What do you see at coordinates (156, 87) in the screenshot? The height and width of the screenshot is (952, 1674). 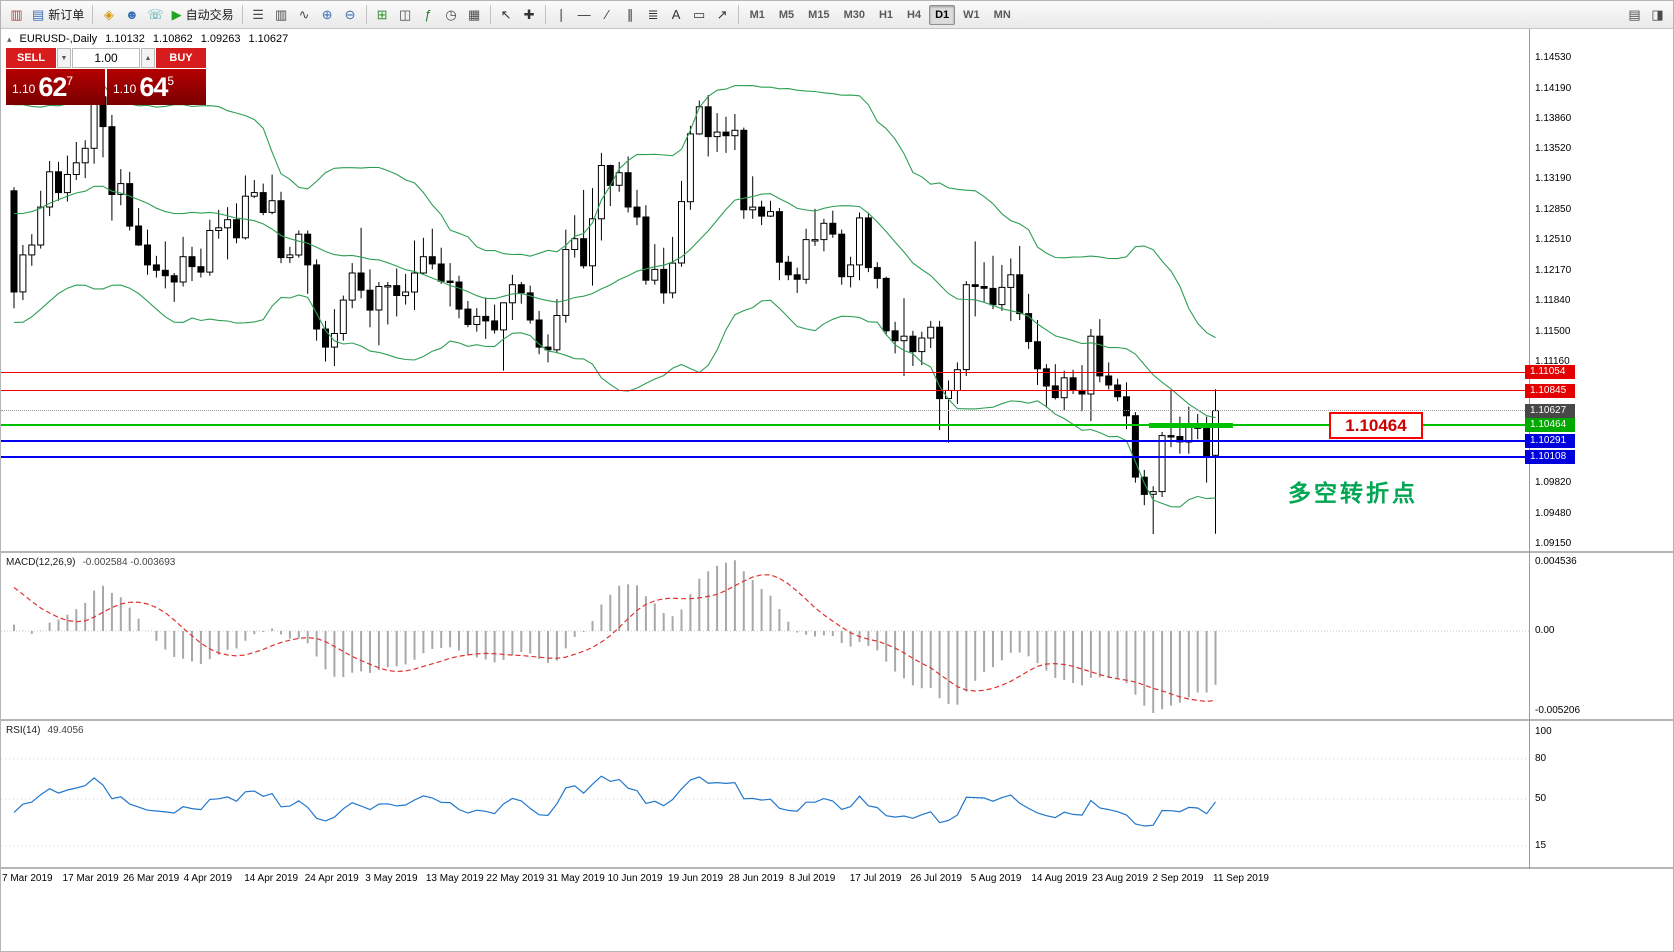 I see `buy-price-display: 1.10 64 5` at bounding box center [156, 87].